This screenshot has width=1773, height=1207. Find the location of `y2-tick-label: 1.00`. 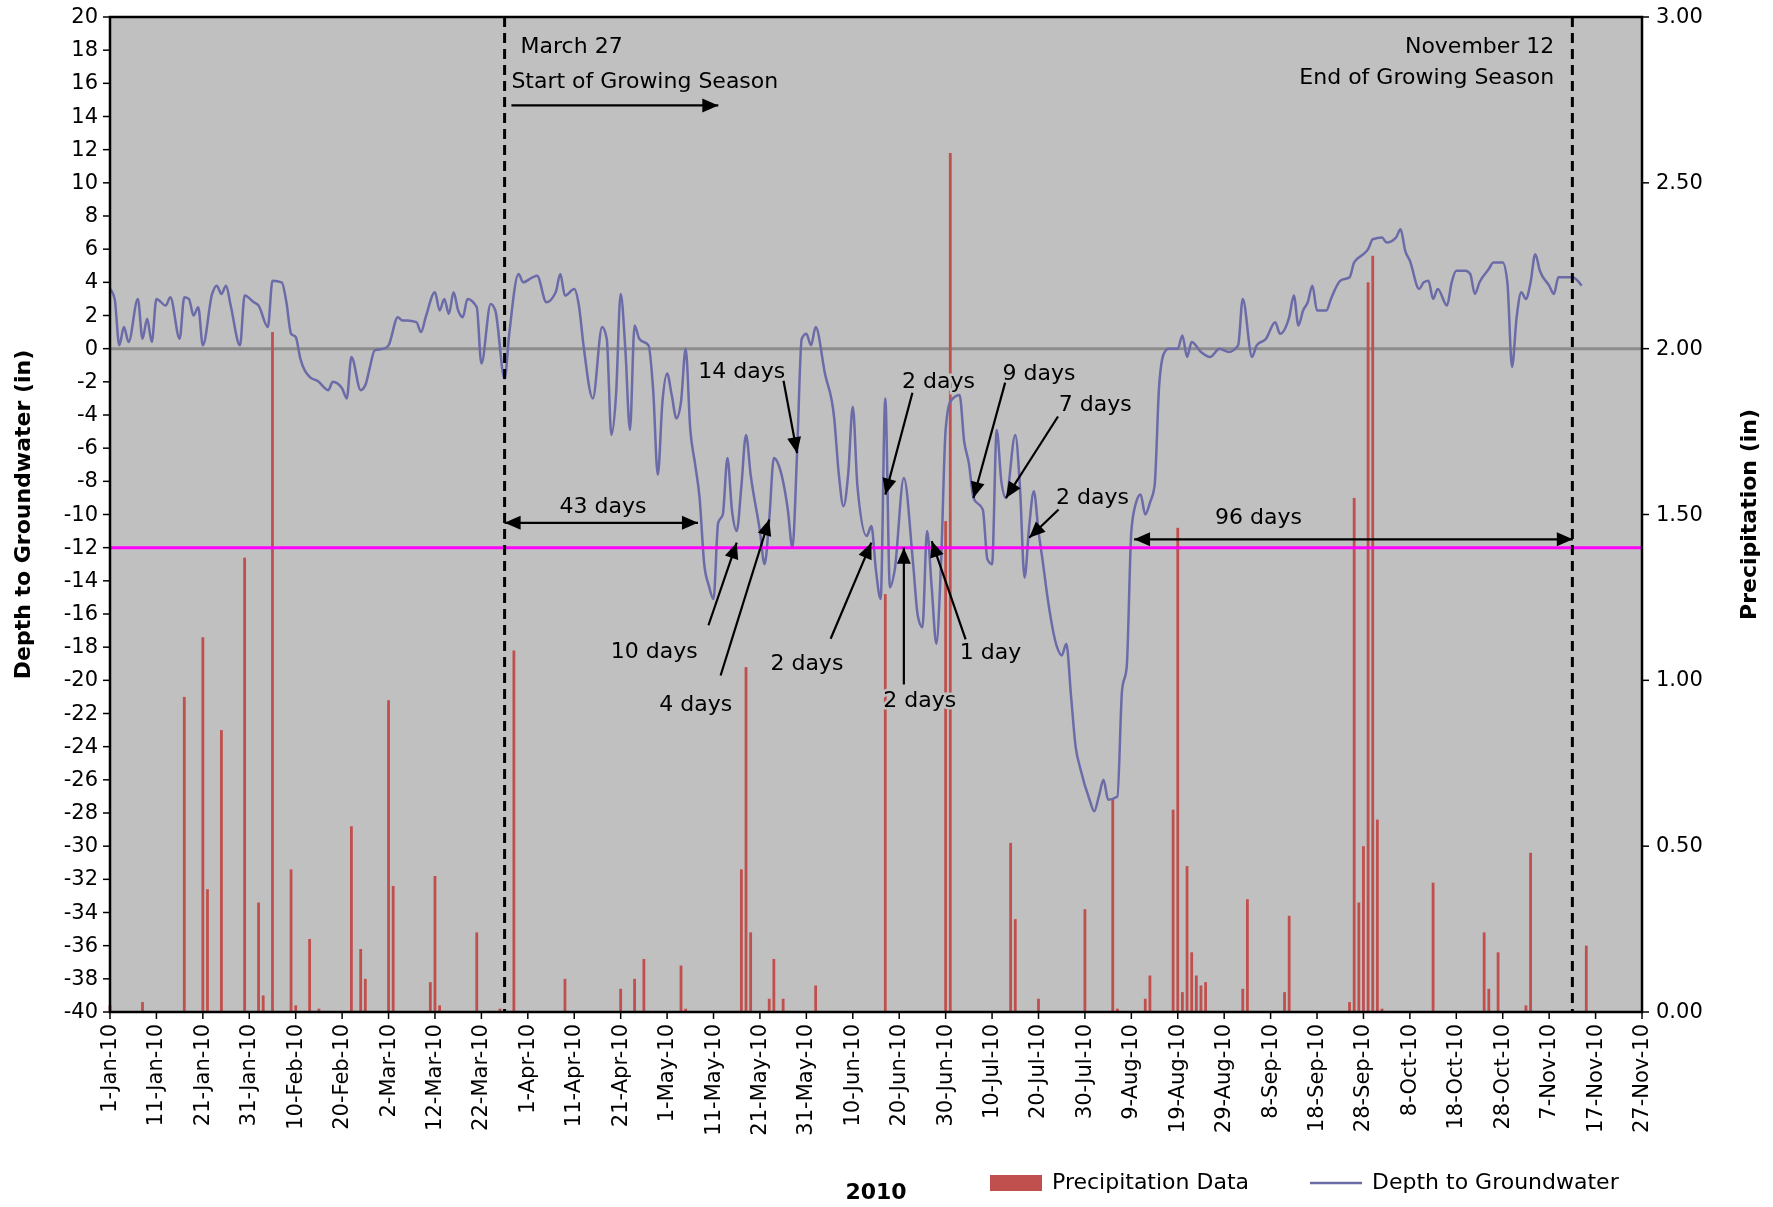

y2-tick-label: 1.00 is located at coordinates (1679, 679).